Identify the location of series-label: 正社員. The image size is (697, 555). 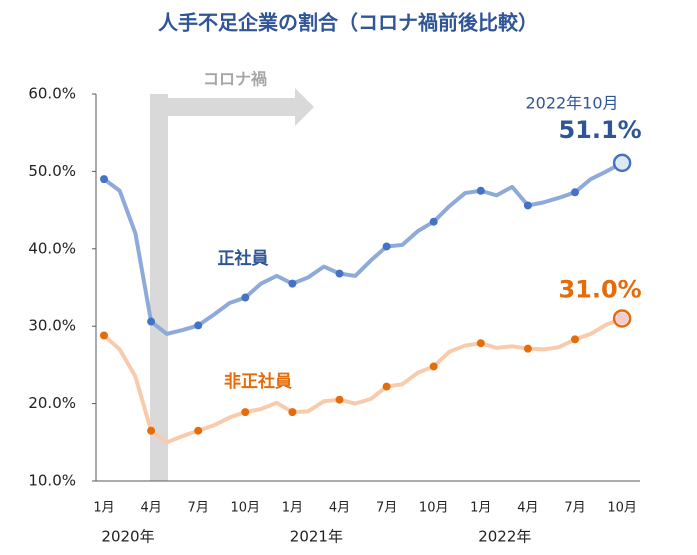
(243, 258).